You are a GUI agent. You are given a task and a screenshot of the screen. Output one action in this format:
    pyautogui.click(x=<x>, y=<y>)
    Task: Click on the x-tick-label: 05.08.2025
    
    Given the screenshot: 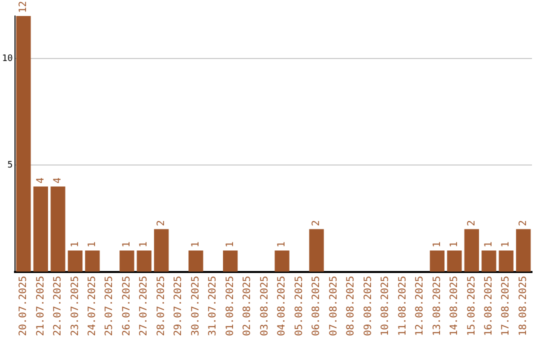 What is the action you would take?
    pyautogui.click(x=299, y=306)
    